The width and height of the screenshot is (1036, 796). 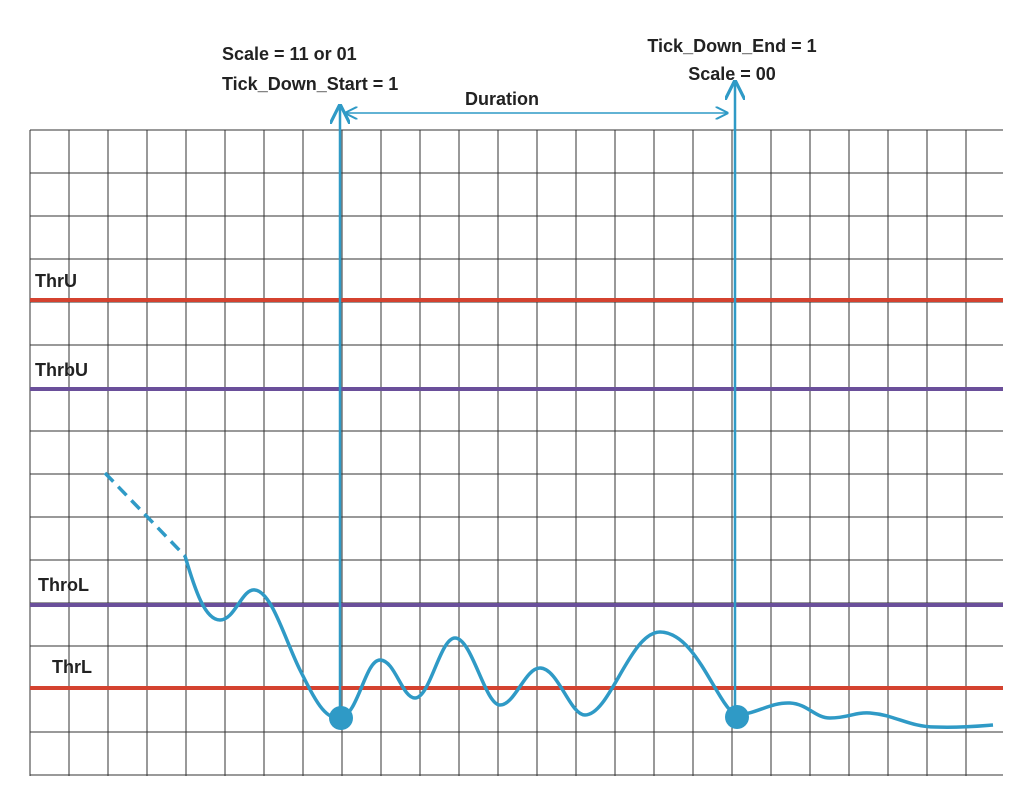 I want to click on signal-dashed, so click(x=145, y=514).